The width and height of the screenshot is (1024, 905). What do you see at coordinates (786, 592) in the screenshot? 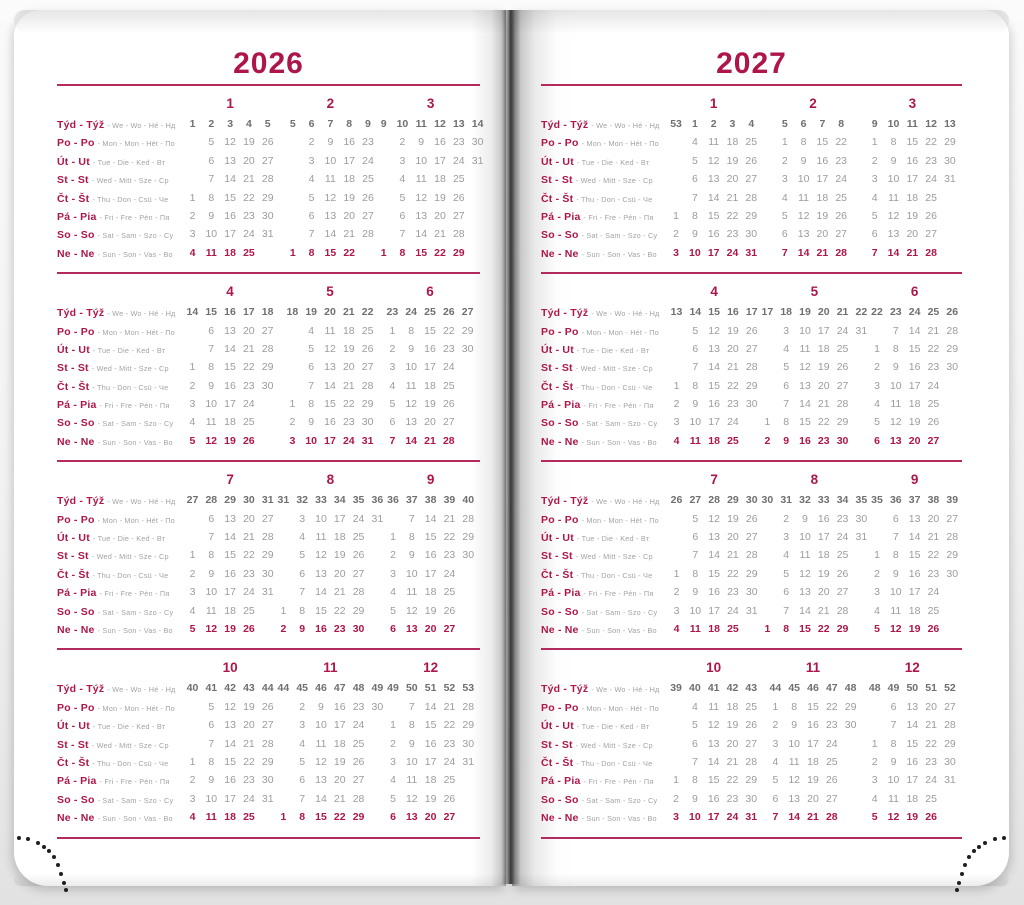
I see `day-cell: 6` at bounding box center [786, 592].